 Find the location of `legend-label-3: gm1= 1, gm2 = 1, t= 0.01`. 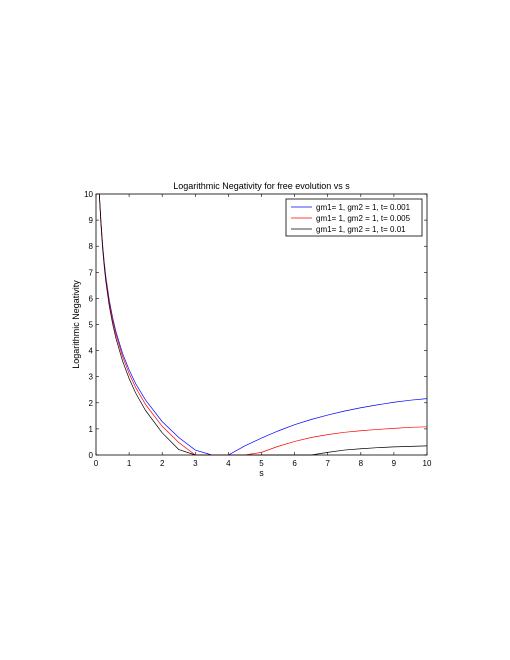

legend-label-3: gm1= 1, gm2 = 1, t= 0.01 is located at coordinates (361, 229).